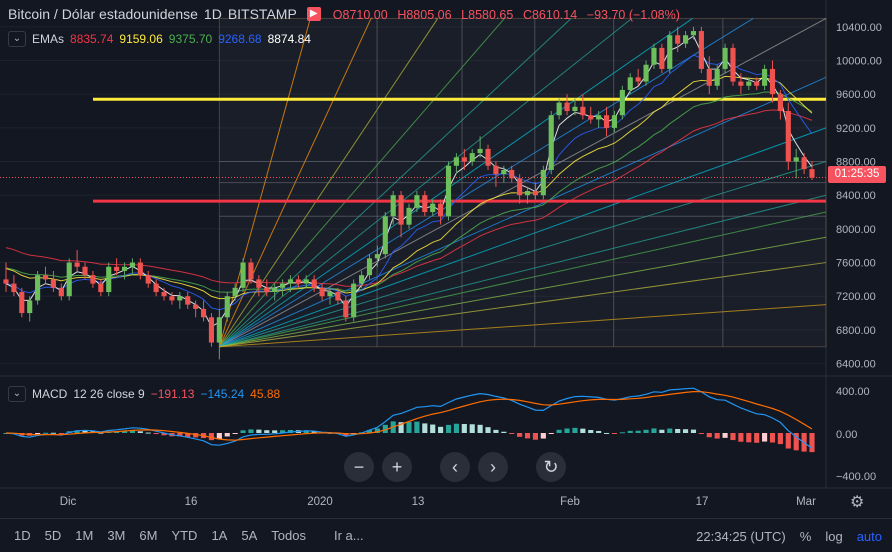 This screenshot has height=552, width=892. Describe the element at coordinates (84, 535) in the screenshot. I see `timeframe-1m: 1M` at that location.